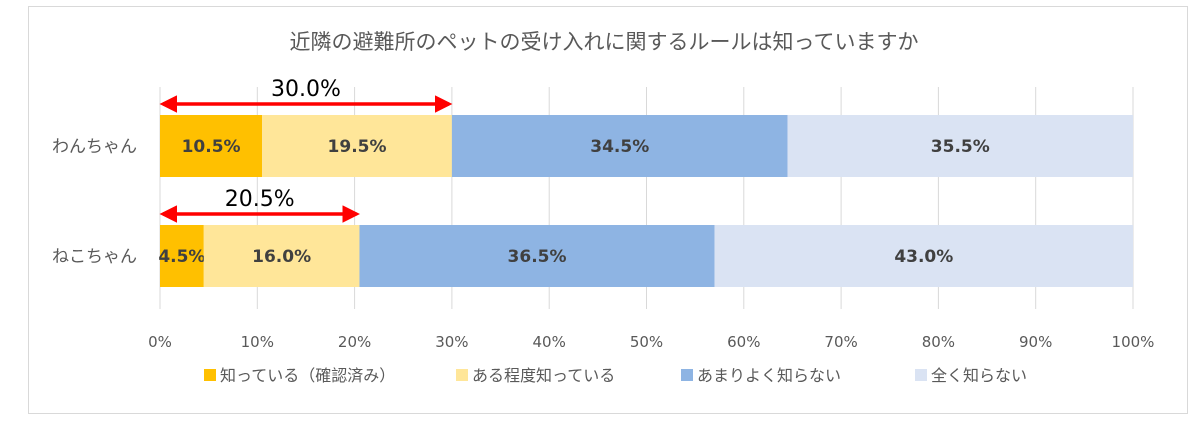  What do you see at coordinates (938, 342) in the screenshot?
I see `x-tick-label: 80%` at bounding box center [938, 342].